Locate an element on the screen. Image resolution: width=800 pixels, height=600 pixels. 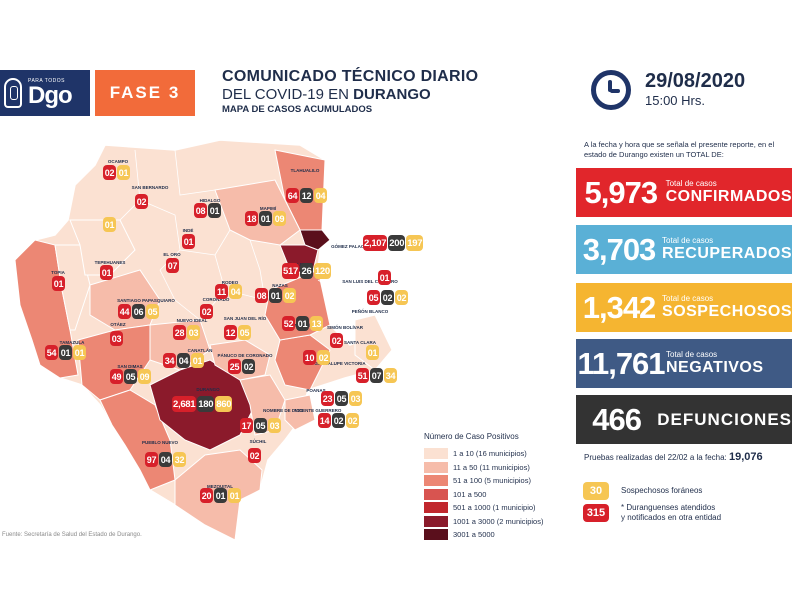
confirmed-badge: 23 is located at coordinates (327, 398).